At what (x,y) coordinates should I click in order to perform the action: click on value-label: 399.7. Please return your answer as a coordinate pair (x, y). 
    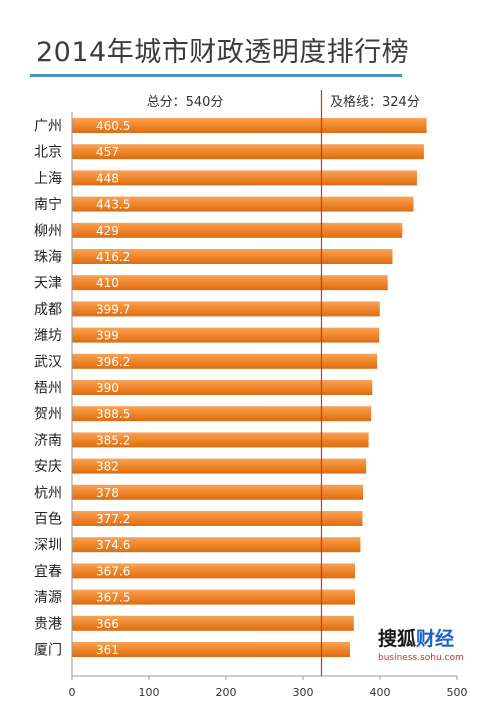
    Looking at the image, I should click on (113, 309).